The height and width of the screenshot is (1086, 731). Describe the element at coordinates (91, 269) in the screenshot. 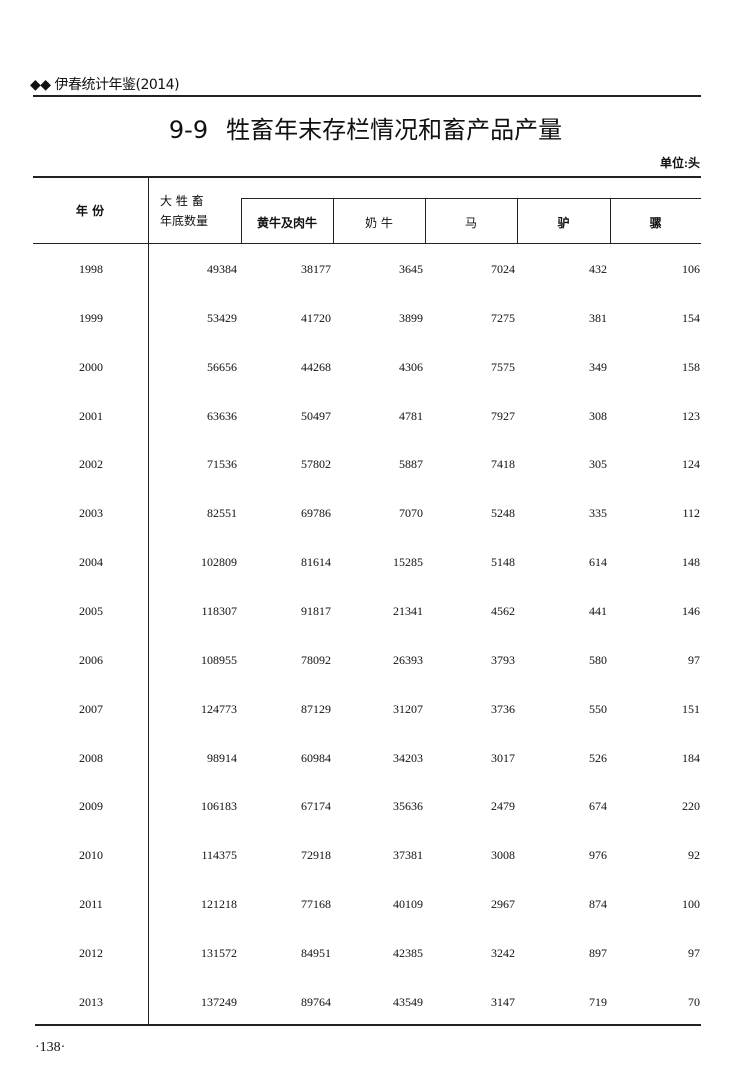

I see `cell-year: 1998` at that location.